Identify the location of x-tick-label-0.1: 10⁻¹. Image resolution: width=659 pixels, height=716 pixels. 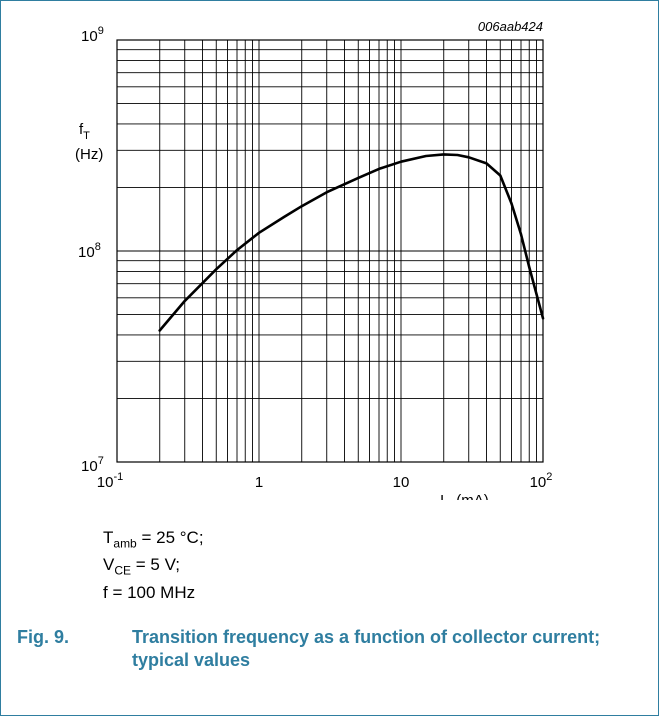
(110, 481).